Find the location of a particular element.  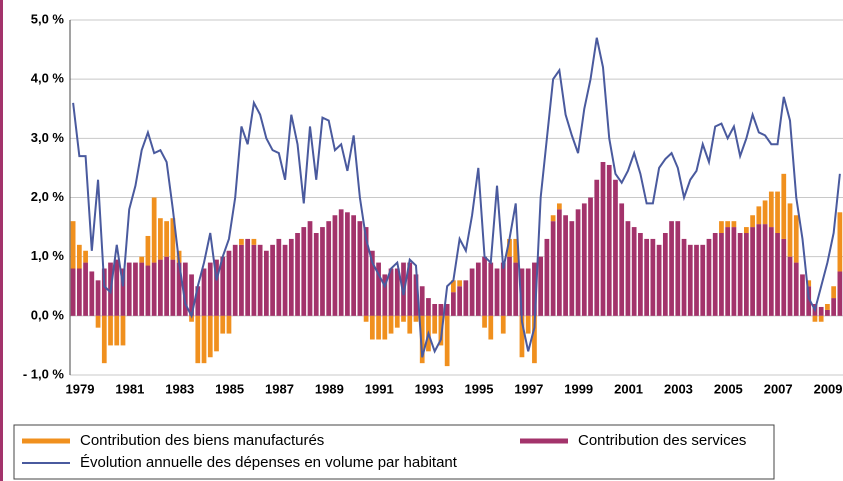

x-tick-label: 1987 is located at coordinates (279, 388).